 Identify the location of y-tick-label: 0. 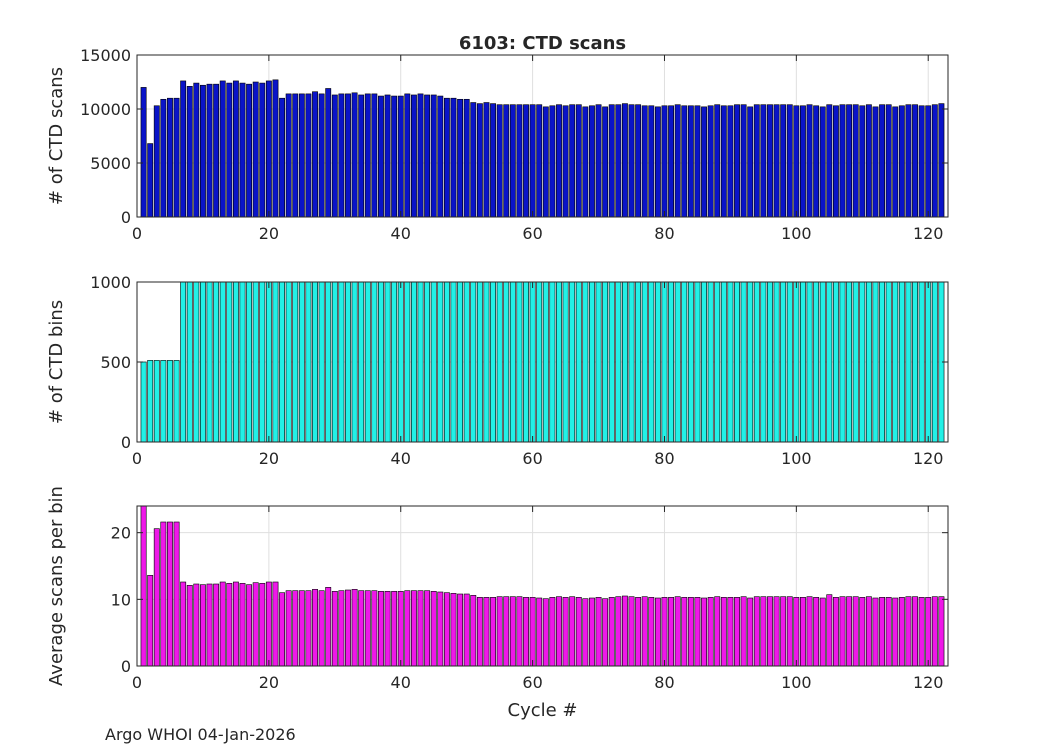
(126, 442).